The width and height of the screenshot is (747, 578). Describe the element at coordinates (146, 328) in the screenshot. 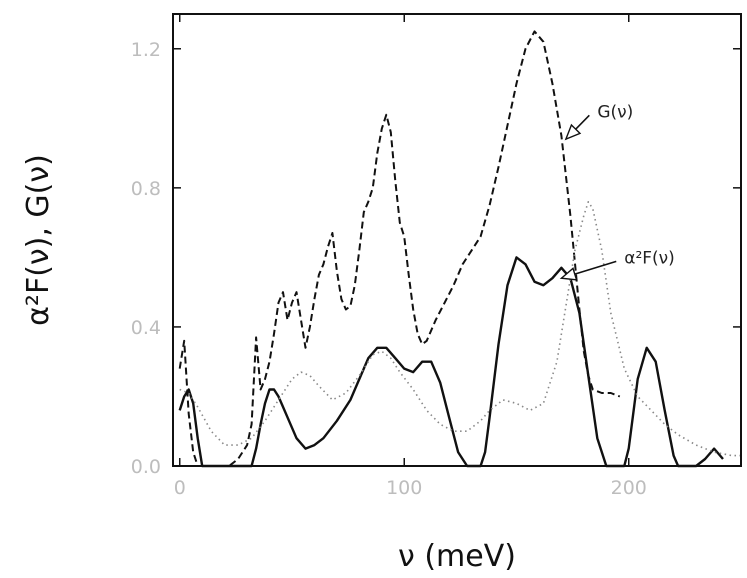

I see `y-tick-label: 0.4` at that location.